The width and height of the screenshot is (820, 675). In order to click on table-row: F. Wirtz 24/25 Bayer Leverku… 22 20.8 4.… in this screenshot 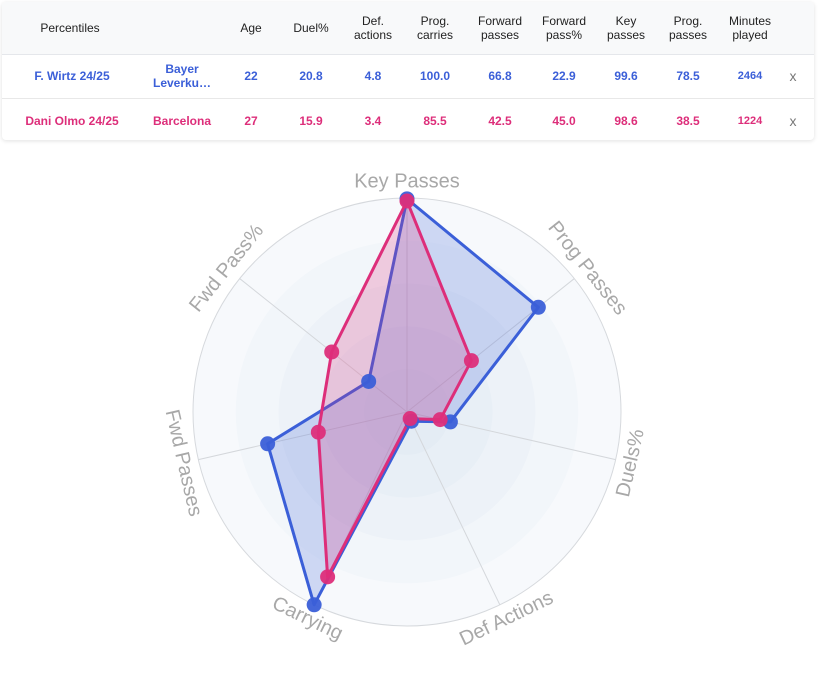, I will do `click(408, 76)`.